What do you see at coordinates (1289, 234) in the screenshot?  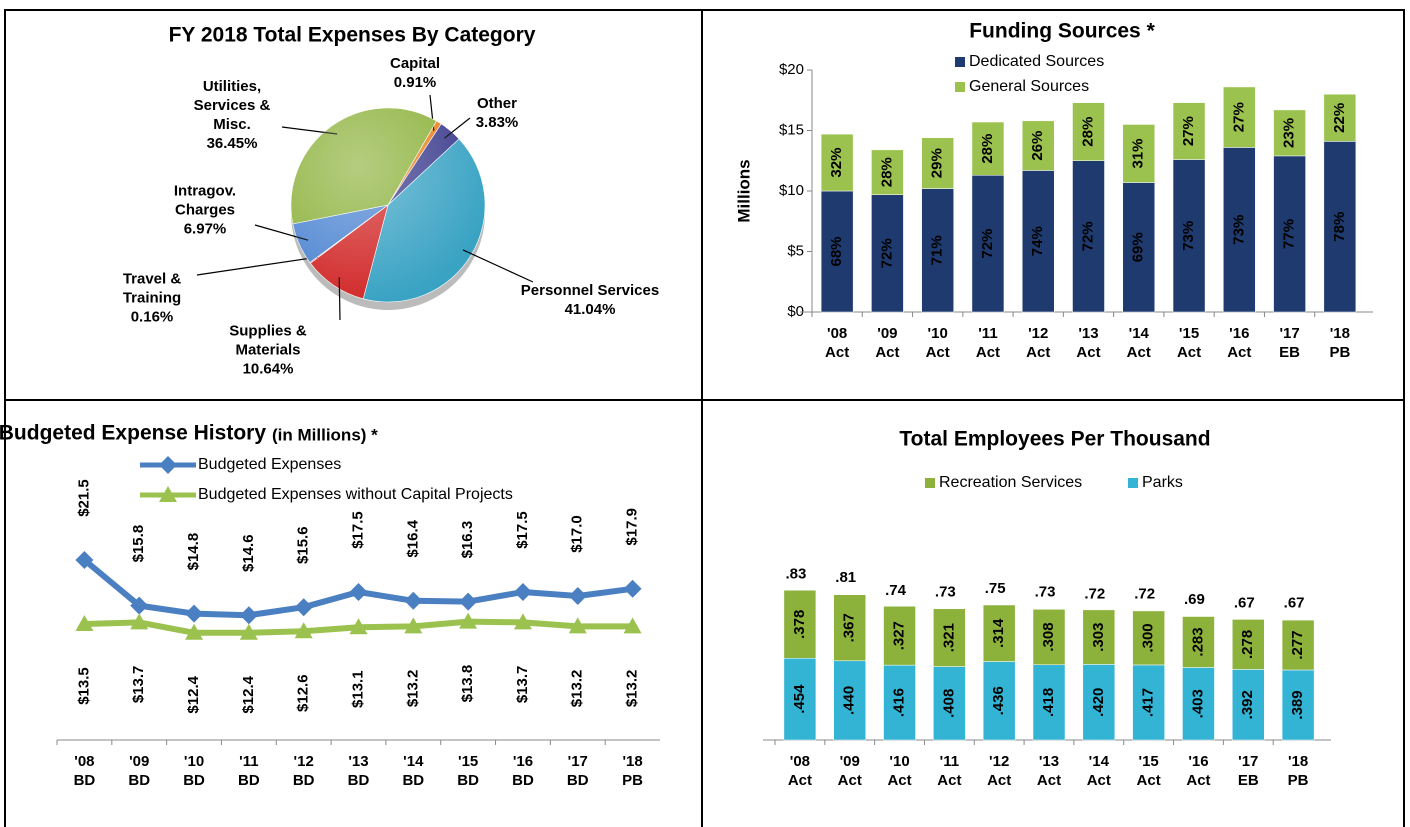 I see `bar-label: 77%` at bounding box center [1289, 234].